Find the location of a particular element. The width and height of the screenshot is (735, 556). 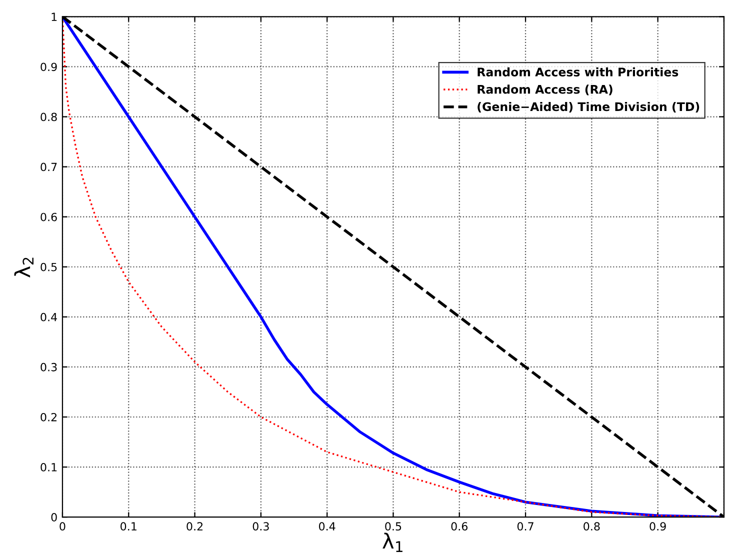

x-tick-label: 0.8 is located at coordinates (592, 526).